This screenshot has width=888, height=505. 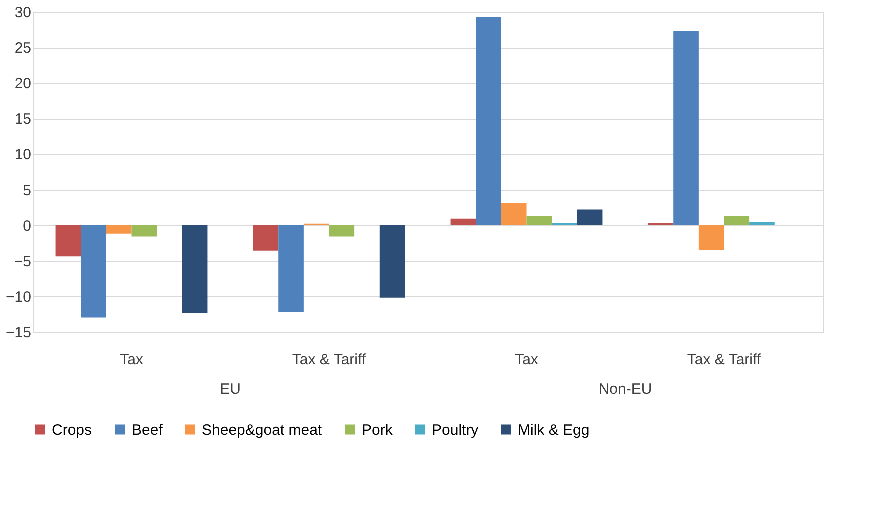 What do you see at coordinates (554, 430) in the screenshot?
I see `legend-label: Milk & Egg` at bounding box center [554, 430].